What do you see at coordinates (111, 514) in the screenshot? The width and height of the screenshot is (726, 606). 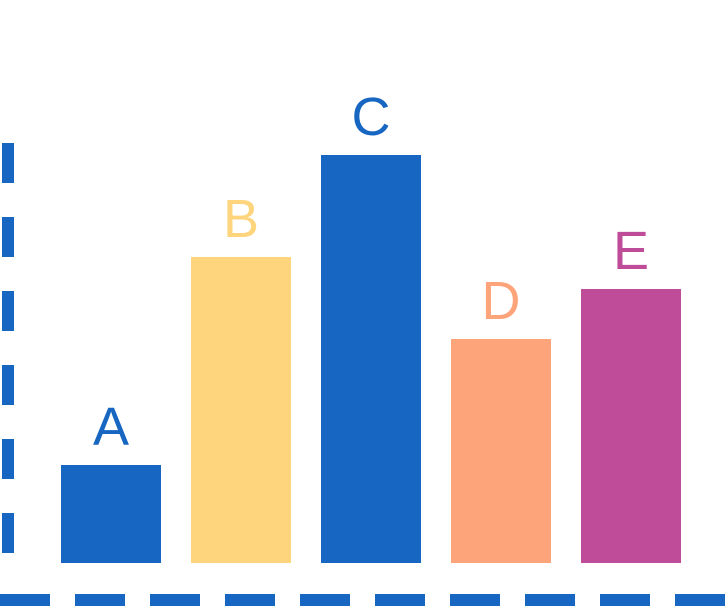 I see `bar-a` at bounding box center [111, 514].